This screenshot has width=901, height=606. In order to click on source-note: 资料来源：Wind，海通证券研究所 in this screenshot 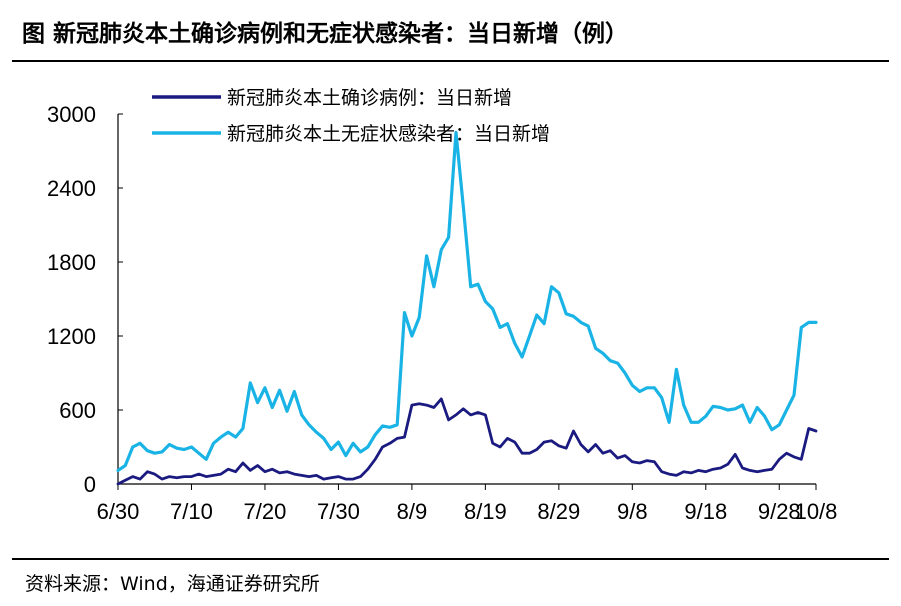, I will do `click(172, 584)`.